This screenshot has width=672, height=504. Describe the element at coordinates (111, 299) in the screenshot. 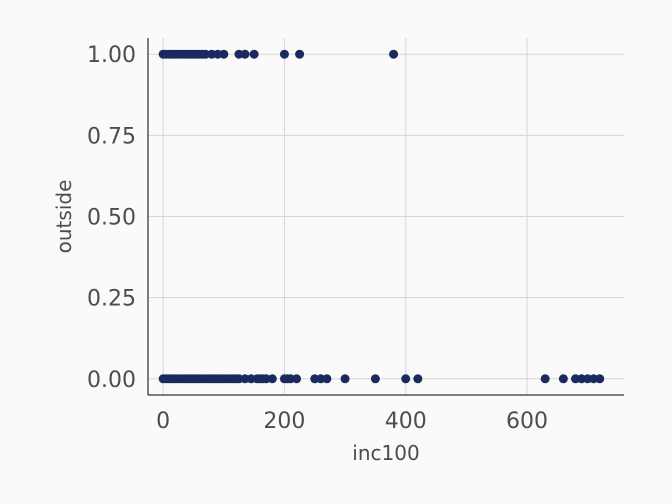

I see `y-tick-label: 0.25` at that location.